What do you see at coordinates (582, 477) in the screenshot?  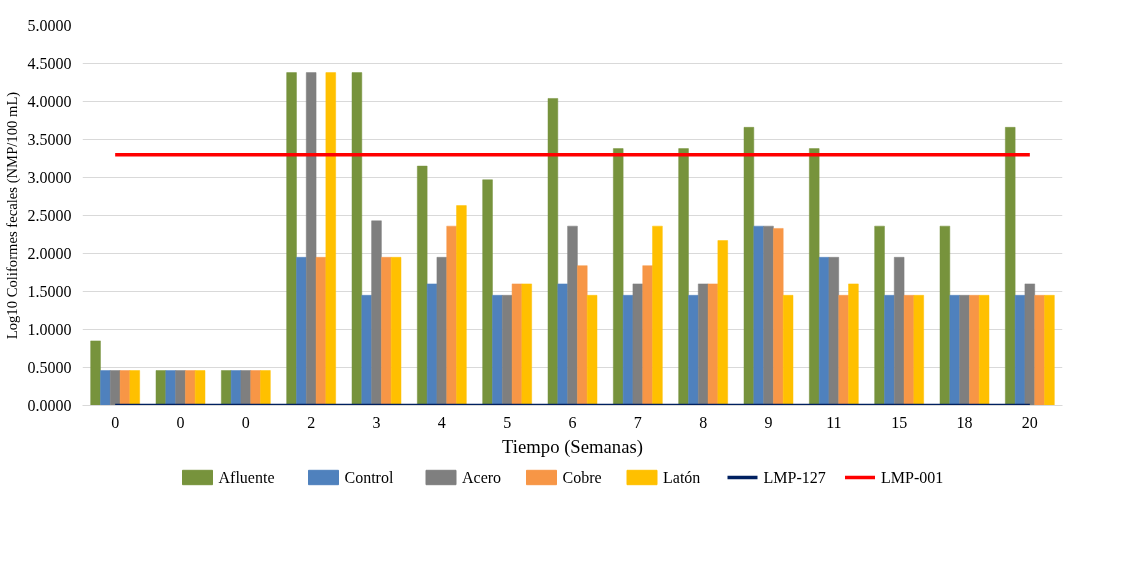 I see `legend-label: Cobre` at bounding box center [582, 477].